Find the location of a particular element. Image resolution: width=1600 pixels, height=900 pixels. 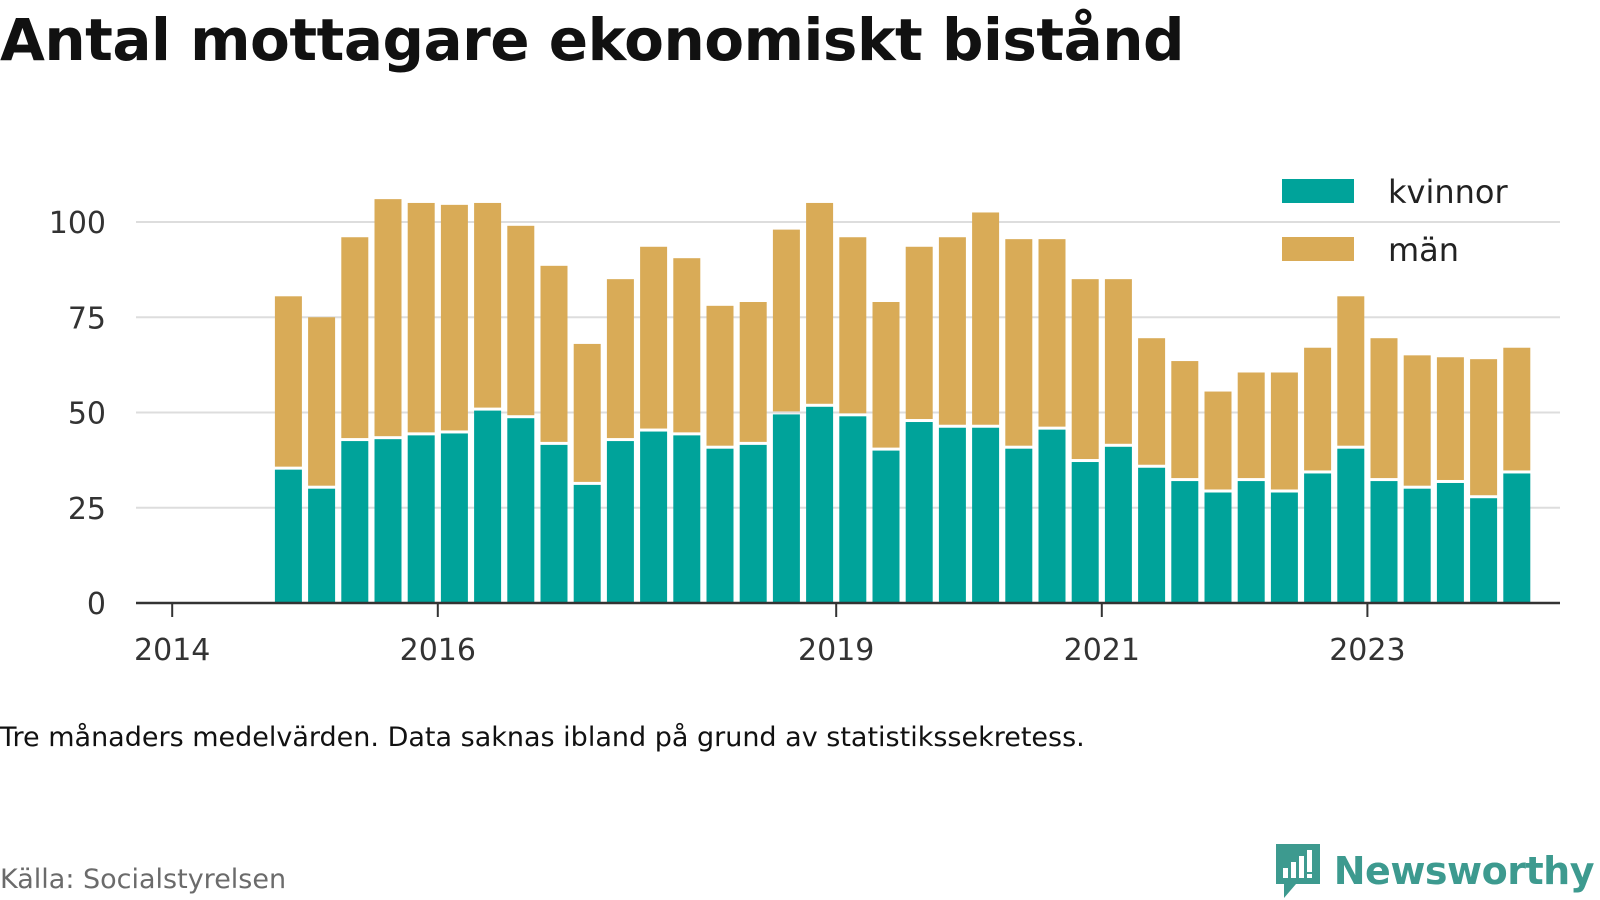

x-tick-label: 2019 is located at coordinates (836, 650).